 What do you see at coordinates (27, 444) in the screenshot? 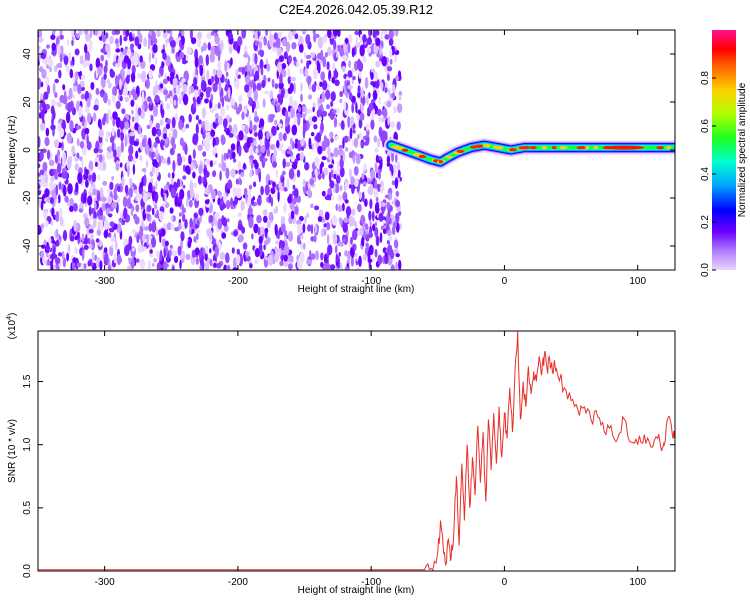
I see `snr-y-tick-label: 1.0` at bounding box center [27, 444].